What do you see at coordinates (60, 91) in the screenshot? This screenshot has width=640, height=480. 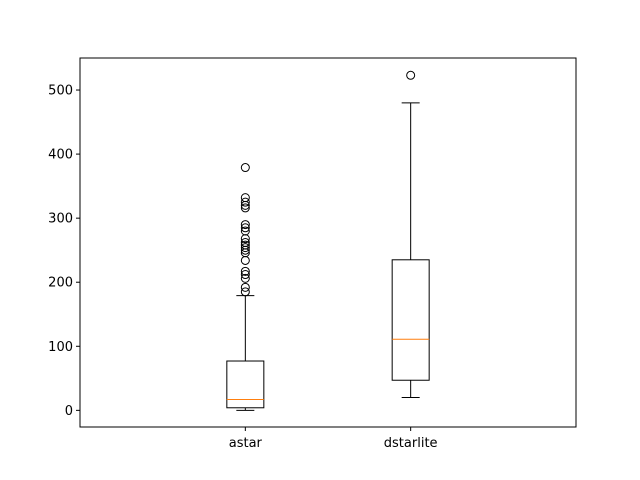 I see `y-tick-label: 500` at bounding box center [60, 91].